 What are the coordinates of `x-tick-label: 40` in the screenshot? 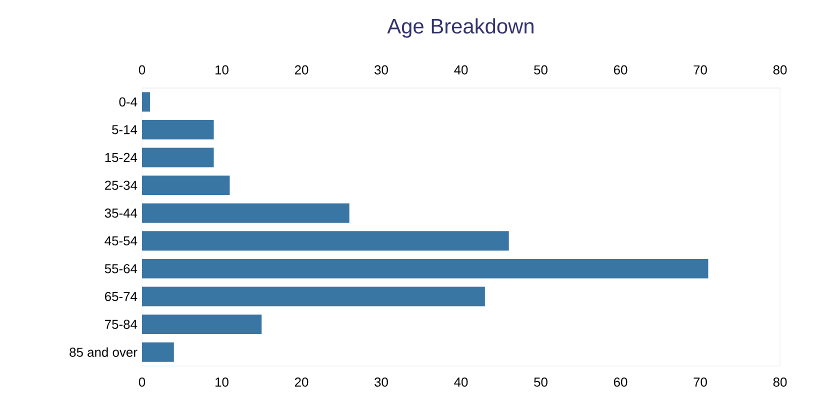 It's located at (461, 382).